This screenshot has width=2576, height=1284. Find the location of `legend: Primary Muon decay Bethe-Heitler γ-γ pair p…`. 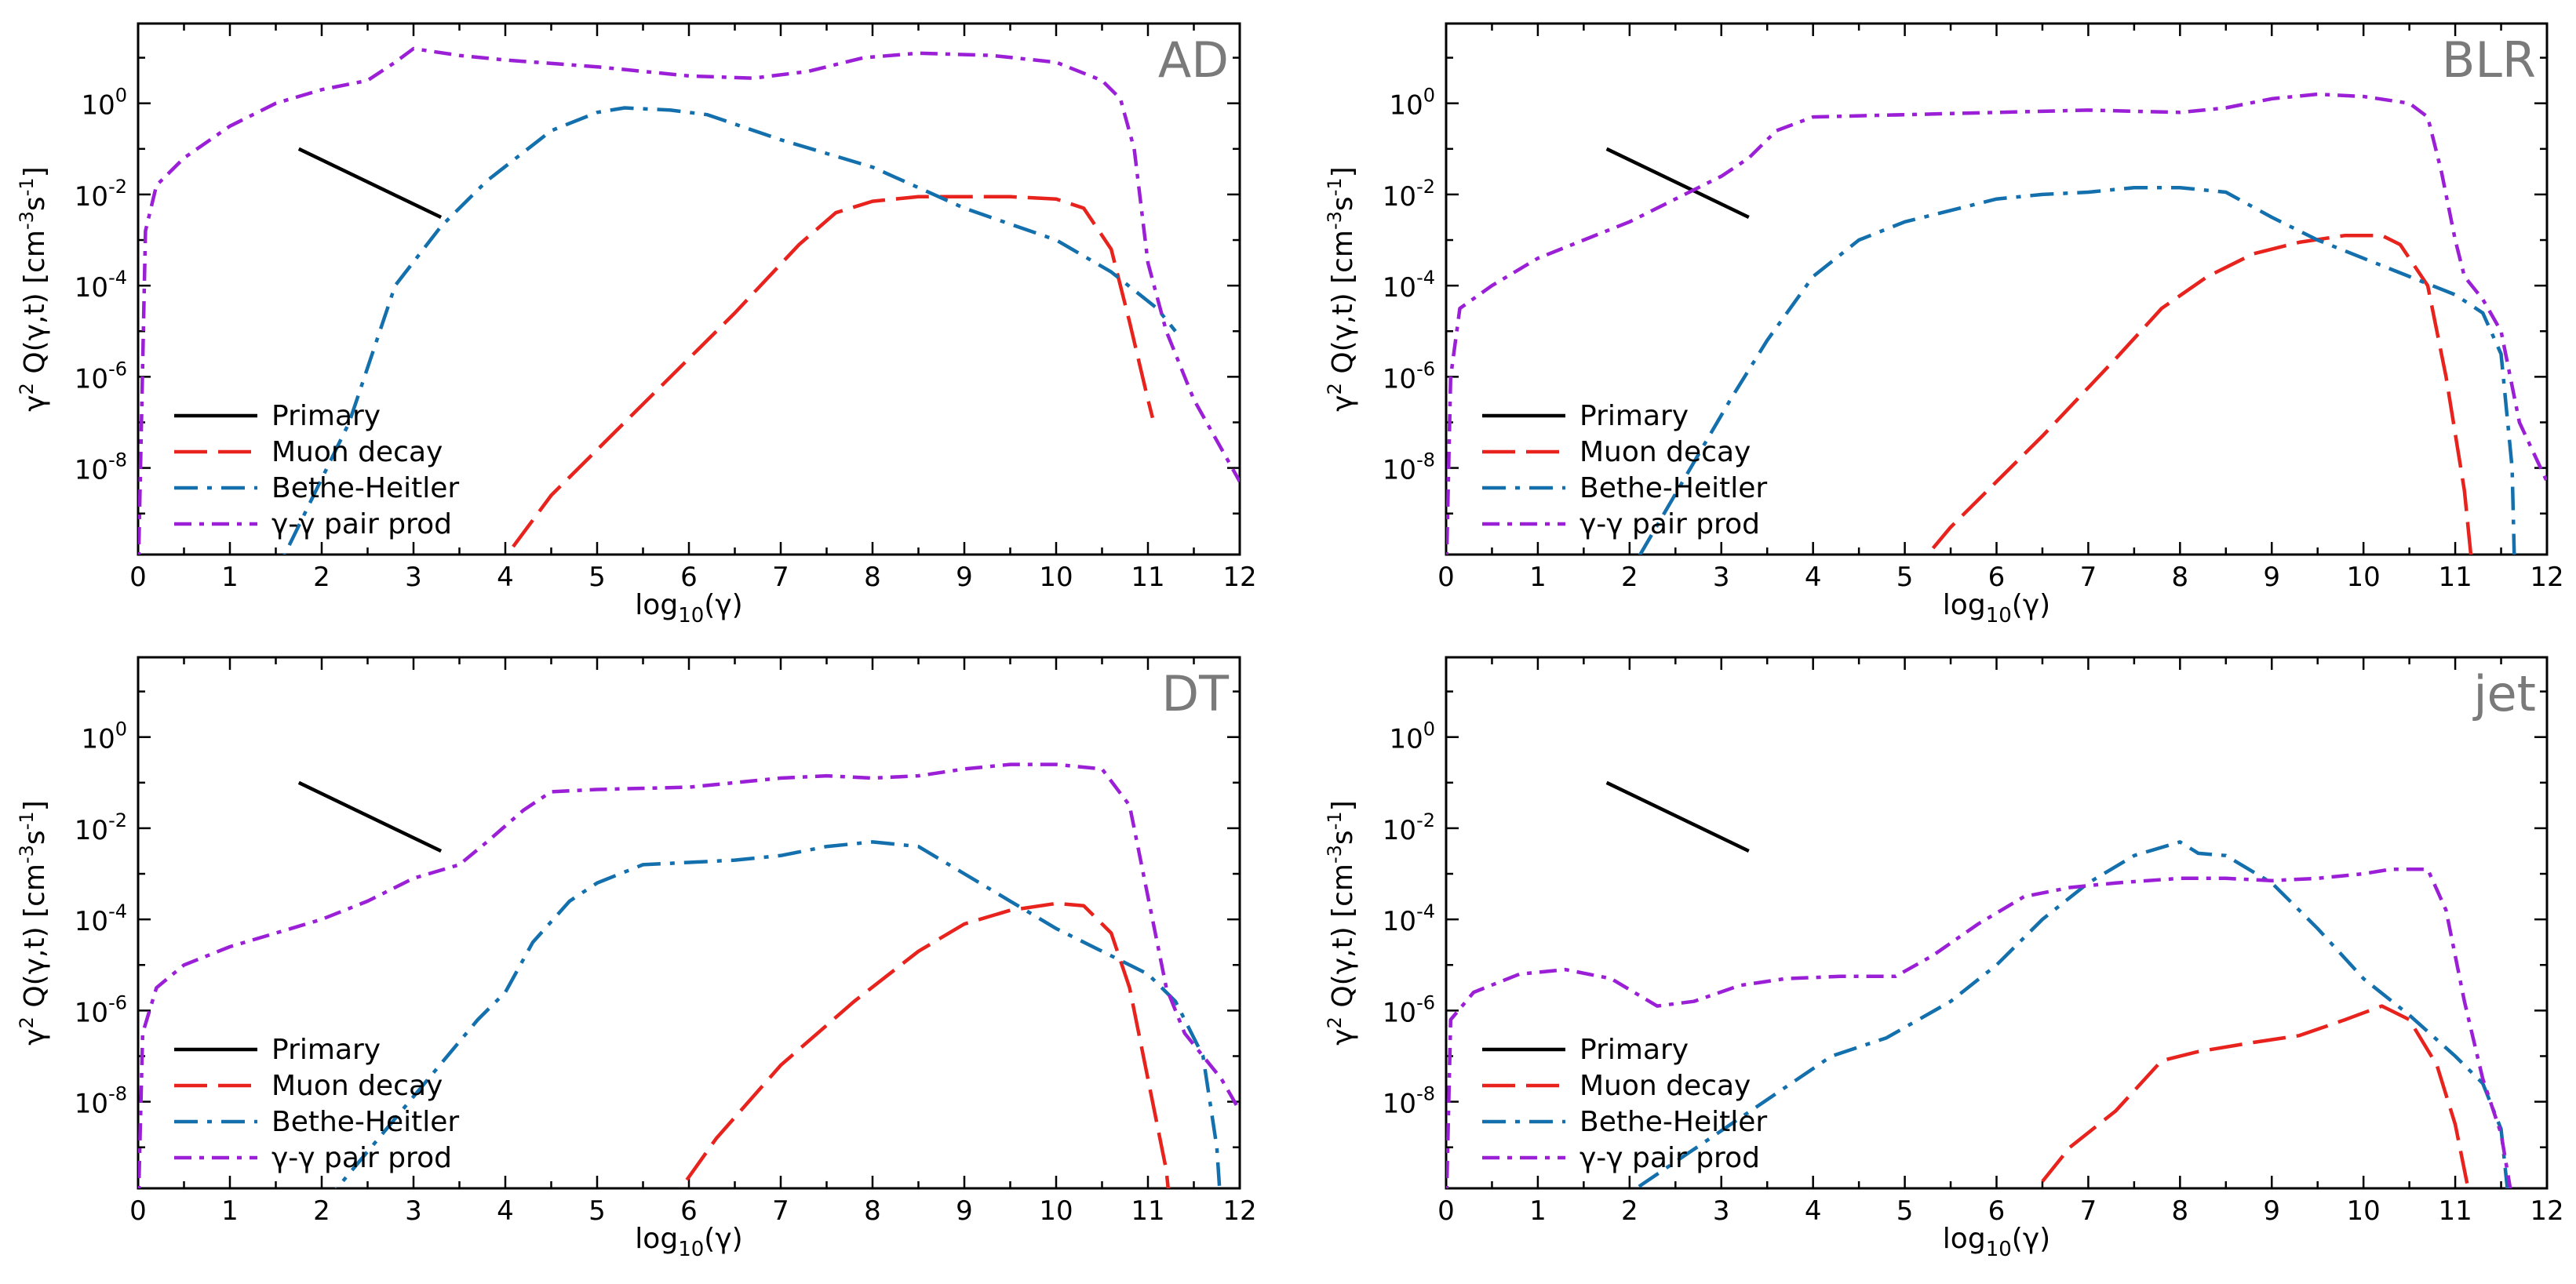

legend: Primary Muon decay Bethe-Heitler γ-γ pair p… is located at coordinates (316, 470).